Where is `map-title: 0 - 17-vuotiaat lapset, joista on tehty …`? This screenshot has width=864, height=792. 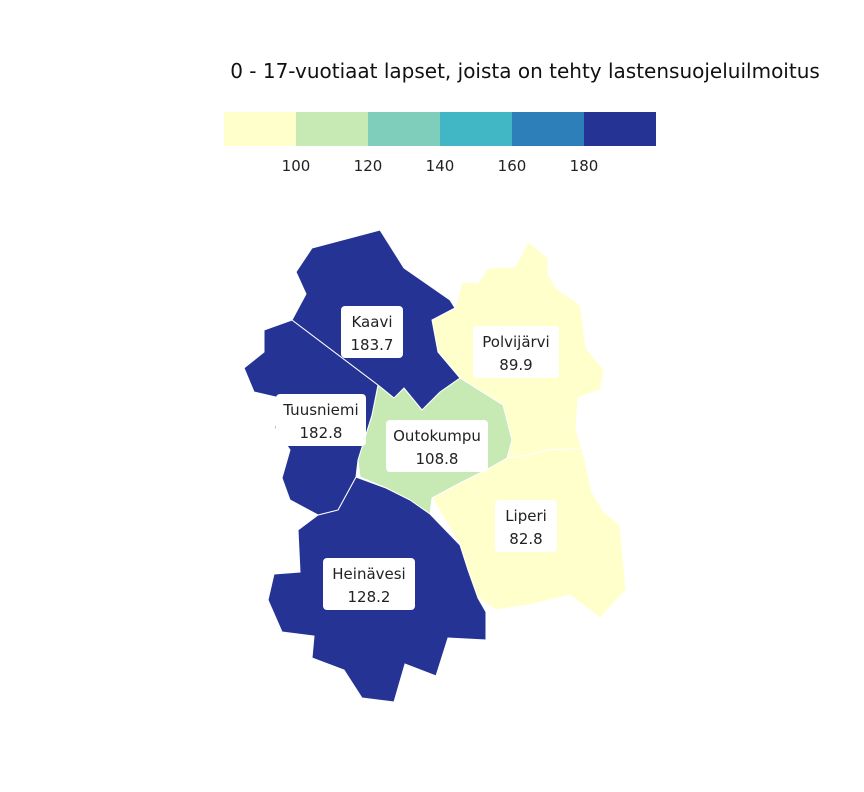
map-title: 0 - 17-vuotiaat lapset, joista on tehty … is located at coordinates (525, 71).